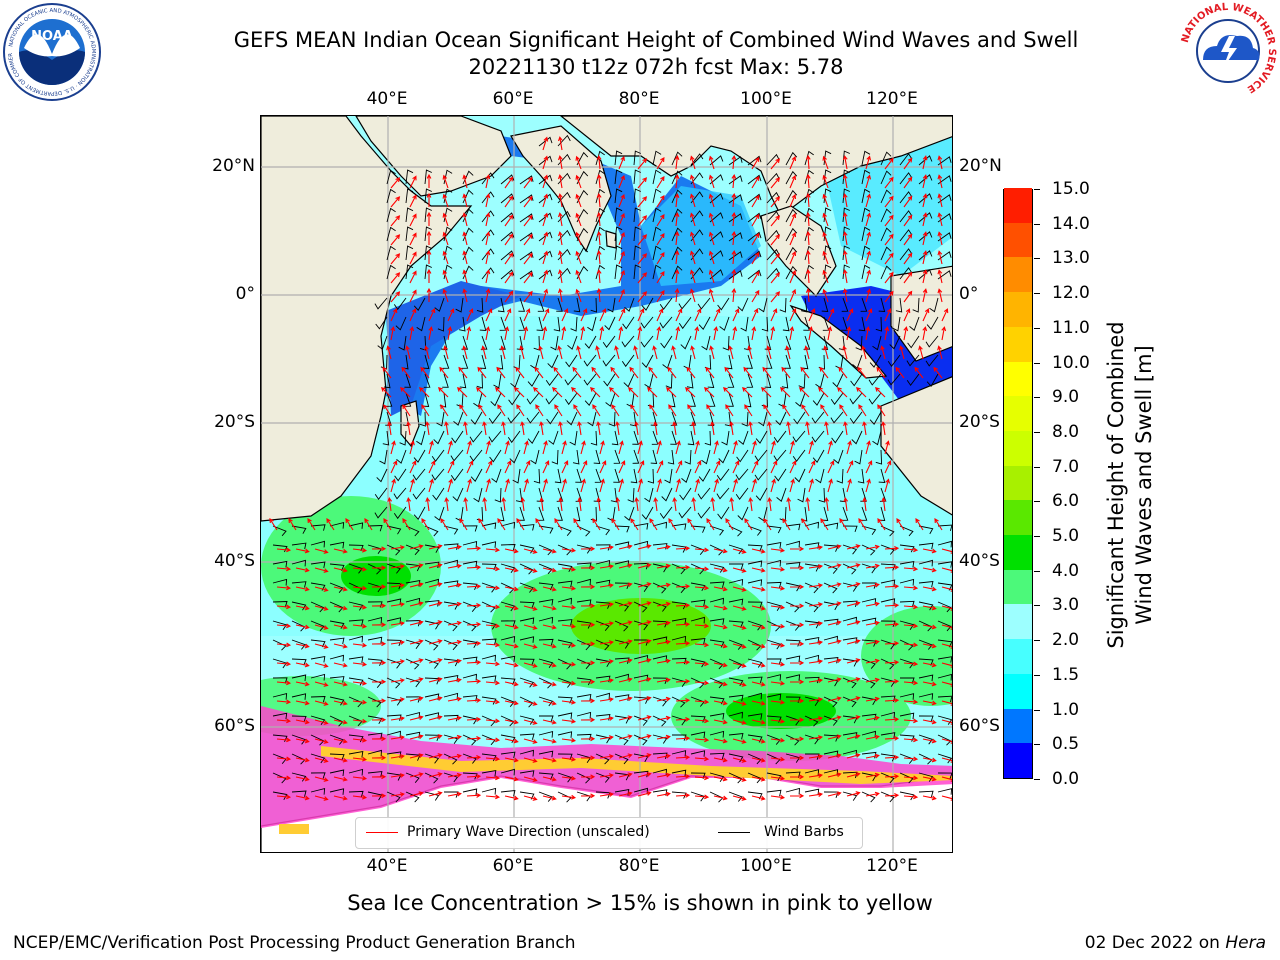  Describe the element at coordinates (838, 341) in the screenshot. I see `sumatra` at that location.